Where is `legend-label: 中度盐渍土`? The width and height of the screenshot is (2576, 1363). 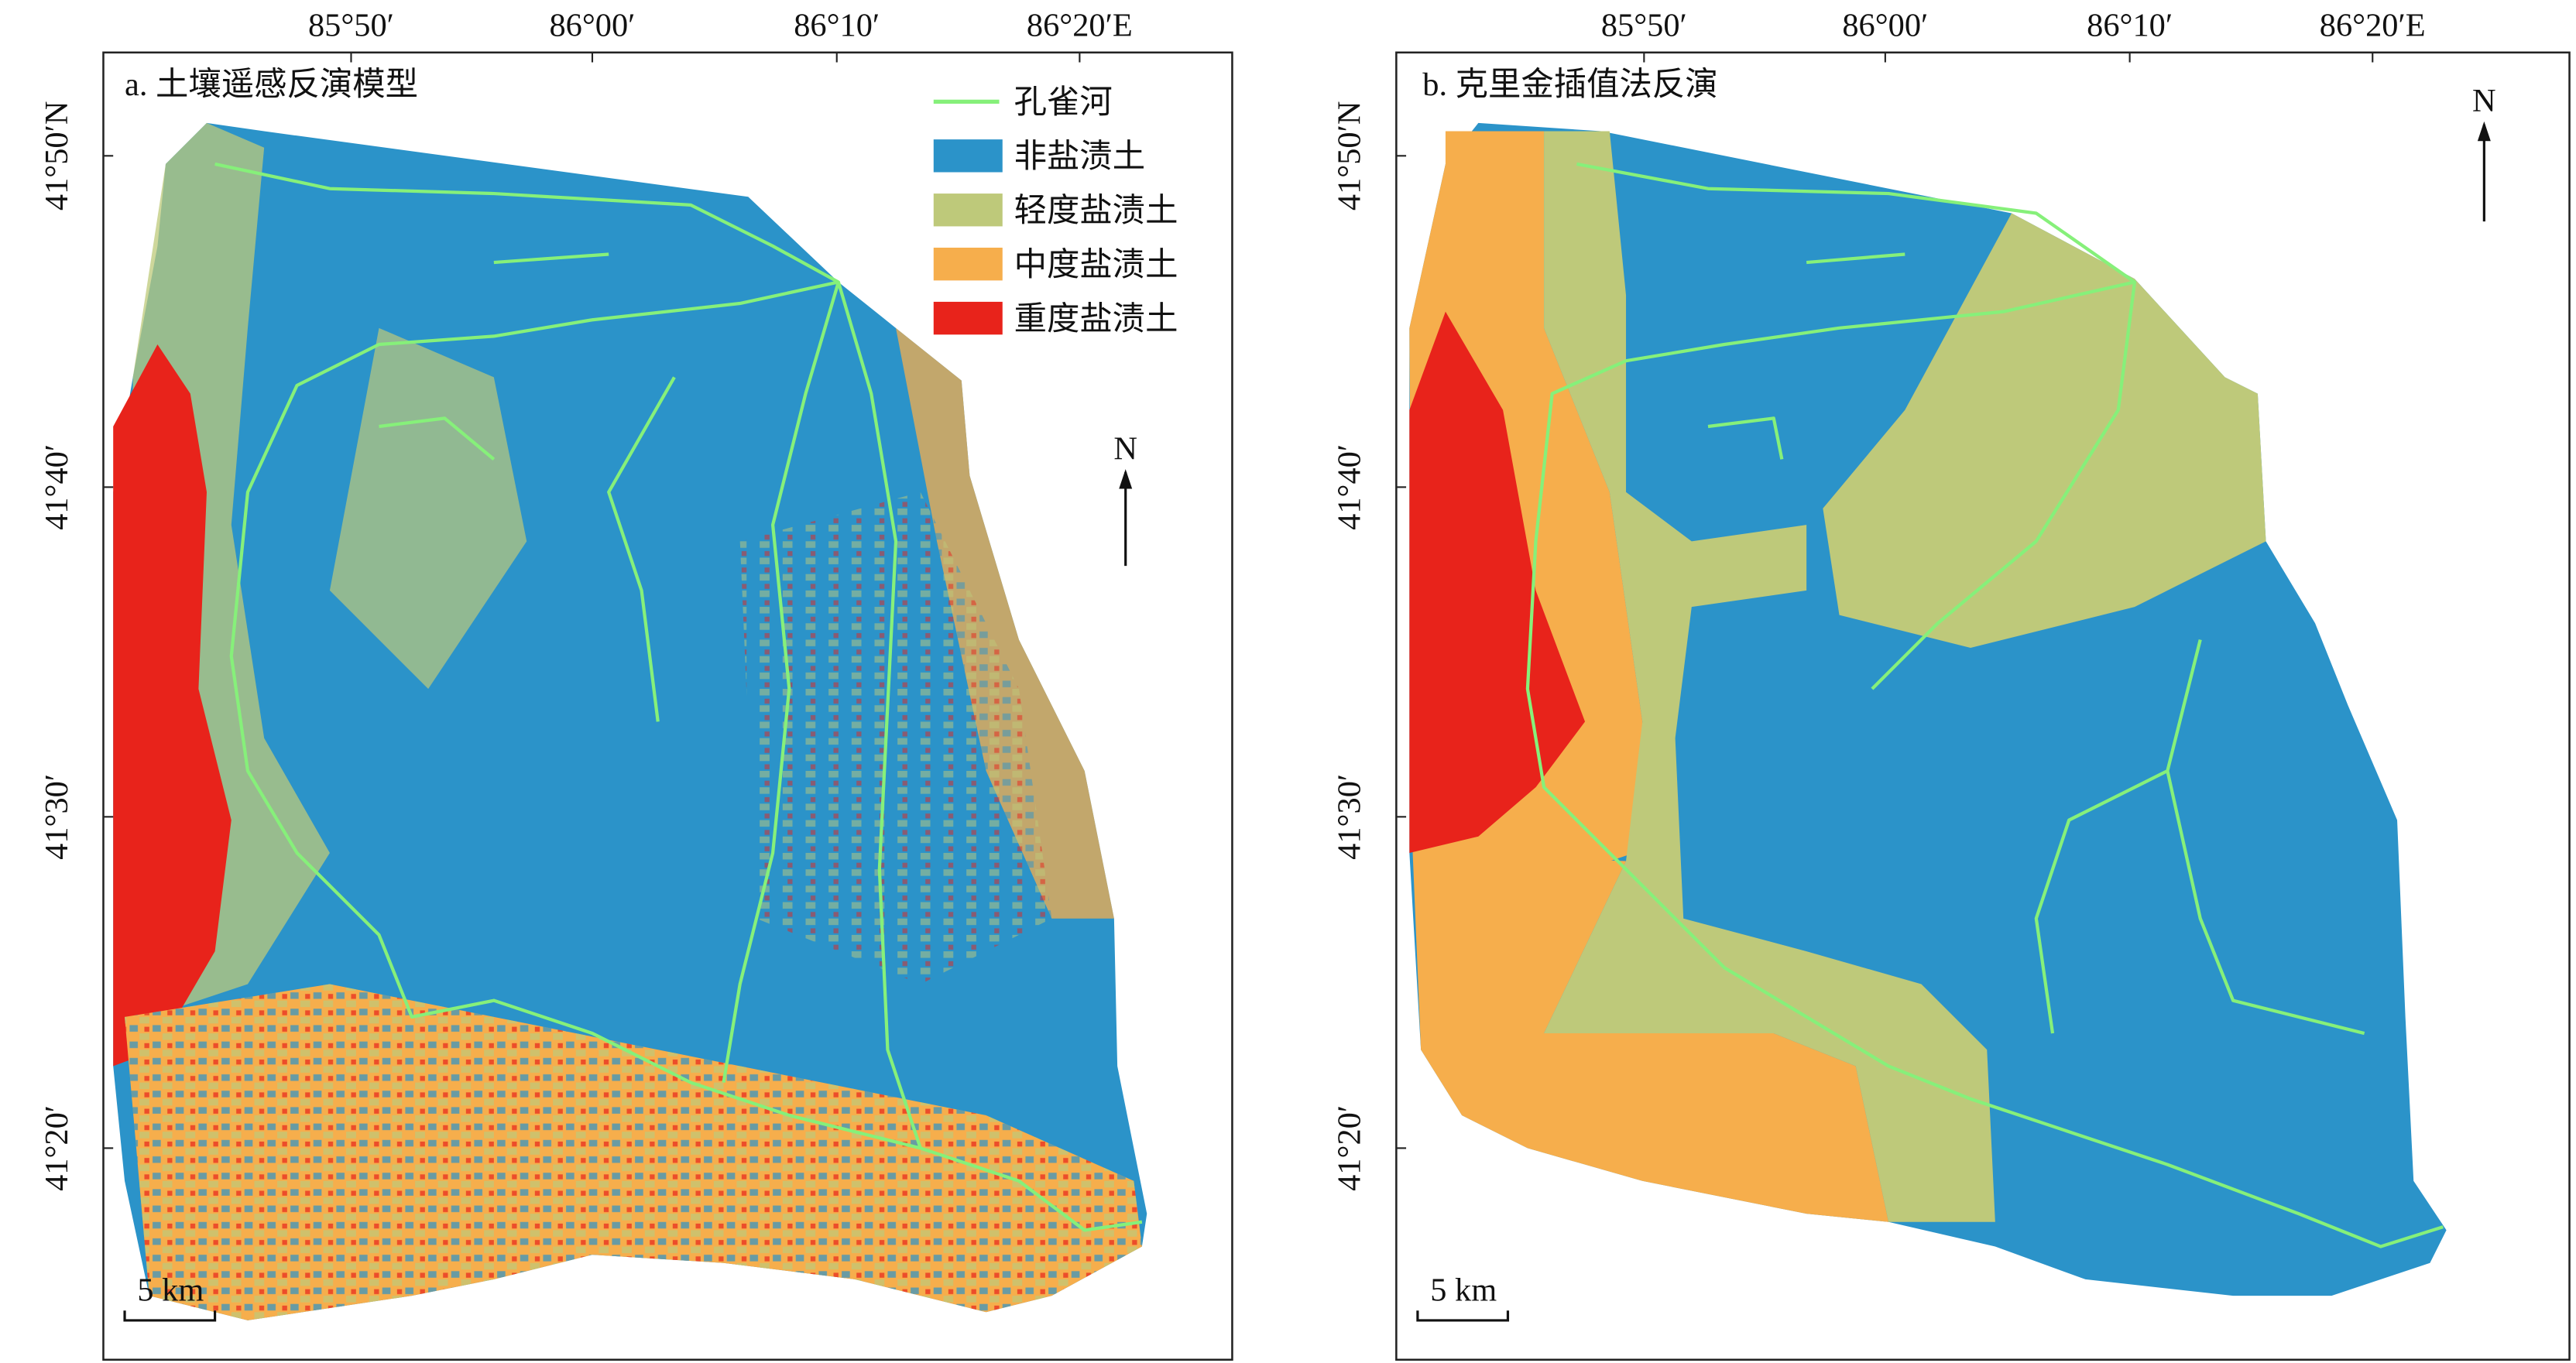 legend-label: 中度盐渍土 is located at coordinates (1096, 265).